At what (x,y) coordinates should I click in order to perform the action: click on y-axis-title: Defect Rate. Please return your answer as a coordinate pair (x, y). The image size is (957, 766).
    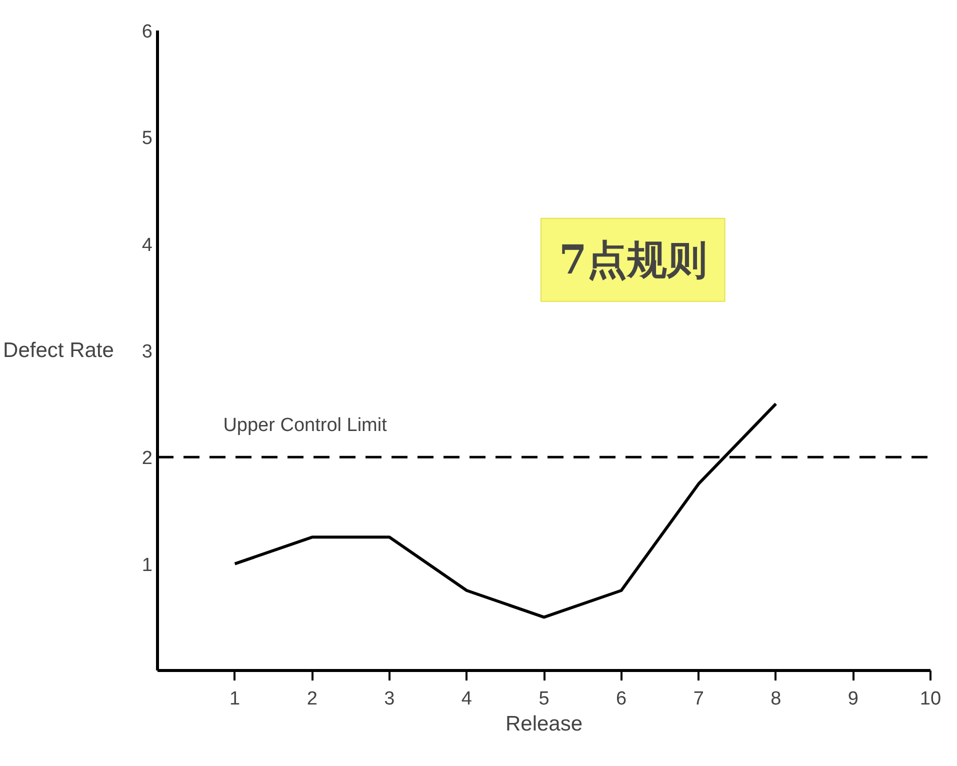
    Looking at the image, I should click on (58, 350).